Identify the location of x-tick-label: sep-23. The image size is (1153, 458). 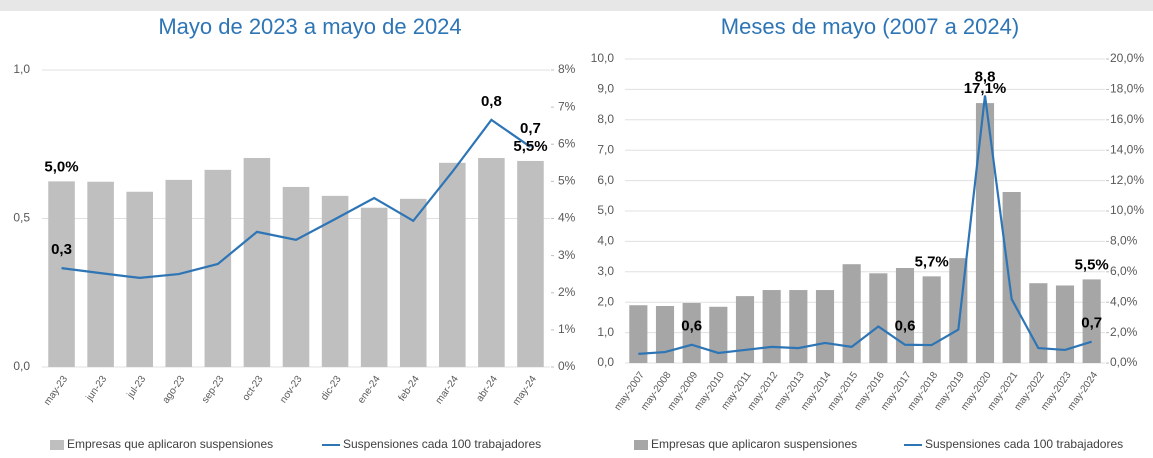
(213, 390).